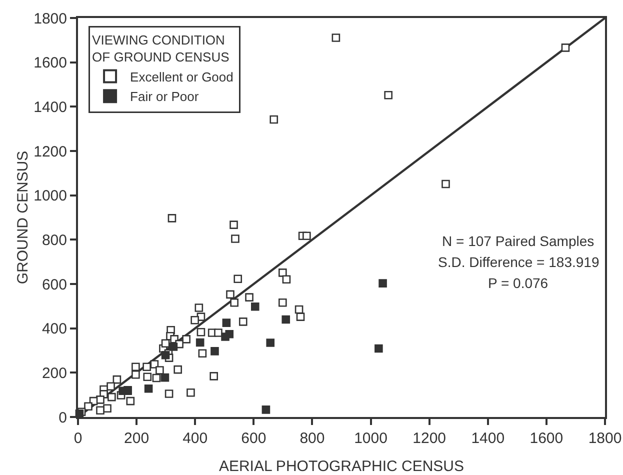  I want to click on annotation: N = 107 Paired Samples, so click(518, 241).